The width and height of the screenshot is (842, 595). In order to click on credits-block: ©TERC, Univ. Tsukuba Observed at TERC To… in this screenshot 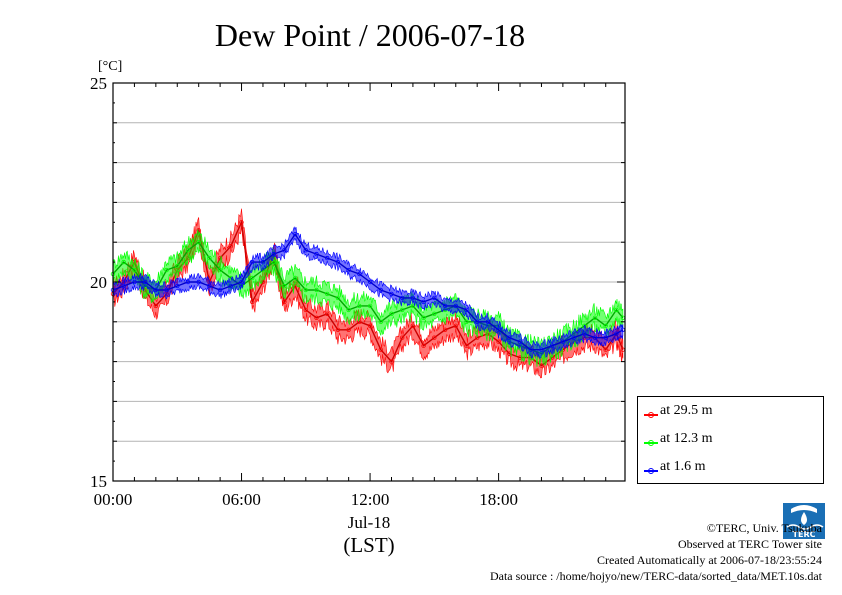, I will do `click(656, 552)`.